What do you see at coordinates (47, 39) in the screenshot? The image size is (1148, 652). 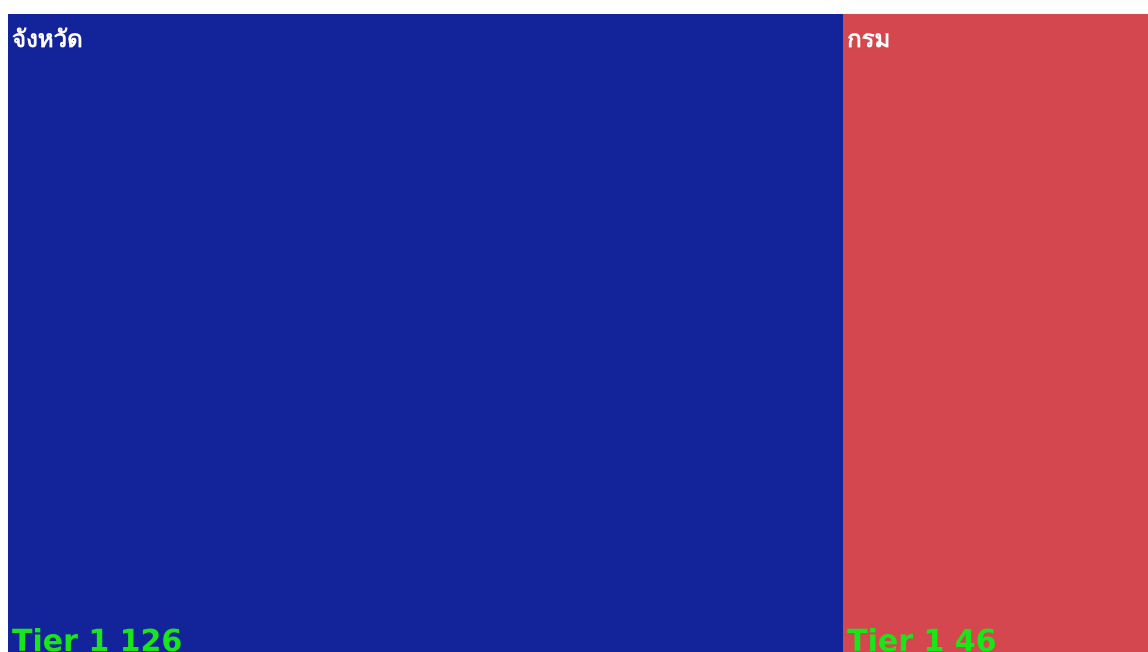 I see `tile-category-label: จังหวัด` at bounding box center [47, 39].